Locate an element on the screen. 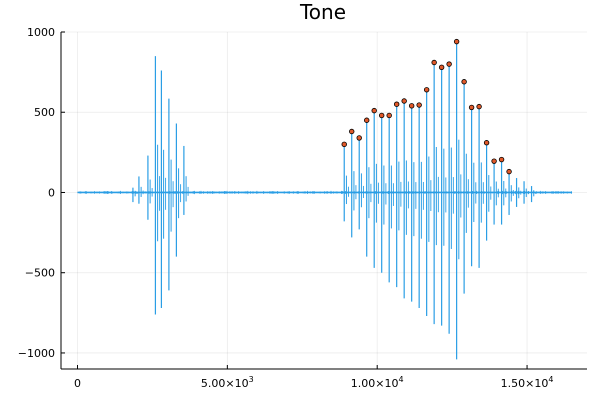  y-tick-label: −500 is located at coordinates (40, 273).